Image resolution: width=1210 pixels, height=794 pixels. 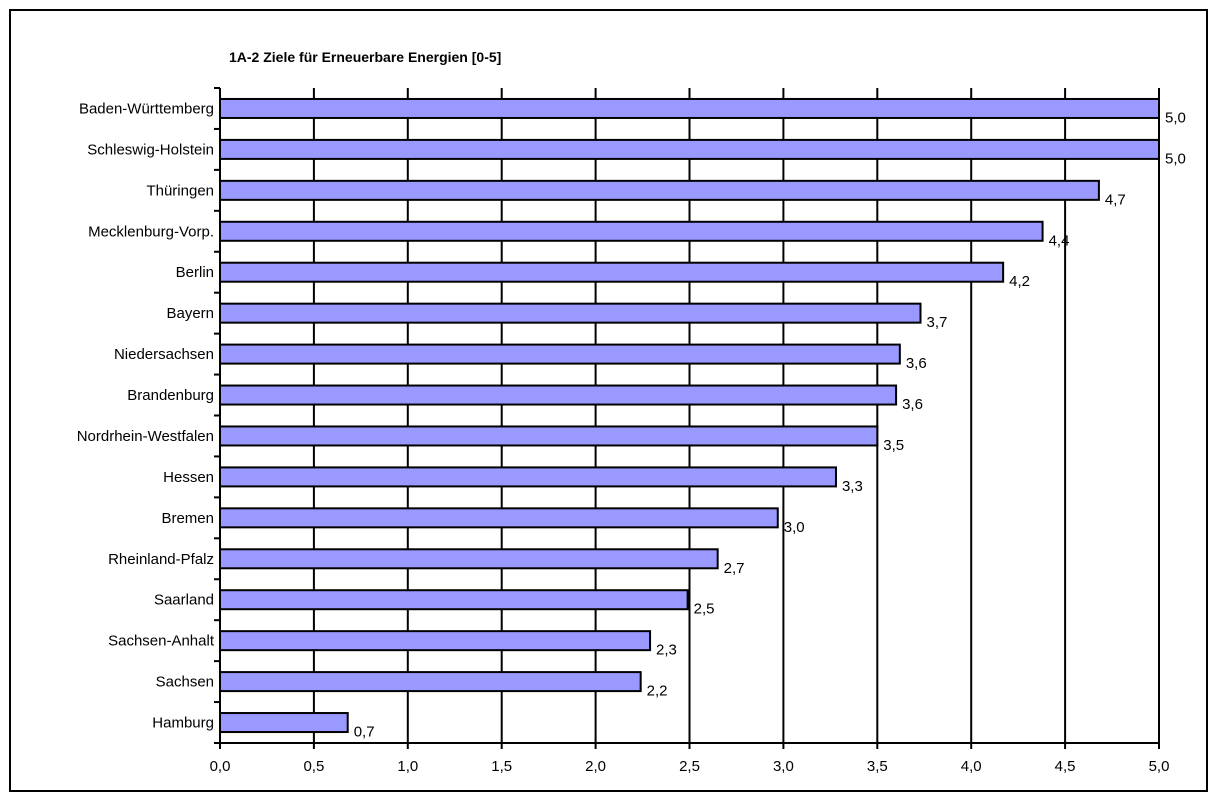 I want to click on category-label: Baden-Württemberg, so click(x=146, y=108).